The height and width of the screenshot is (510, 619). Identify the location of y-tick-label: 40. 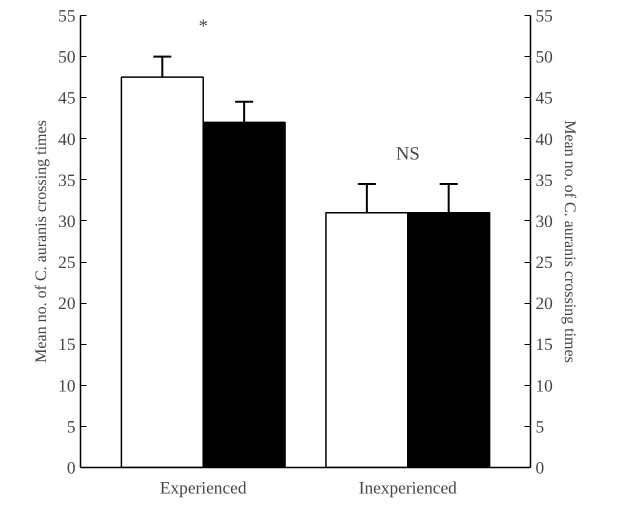
(67, 139).